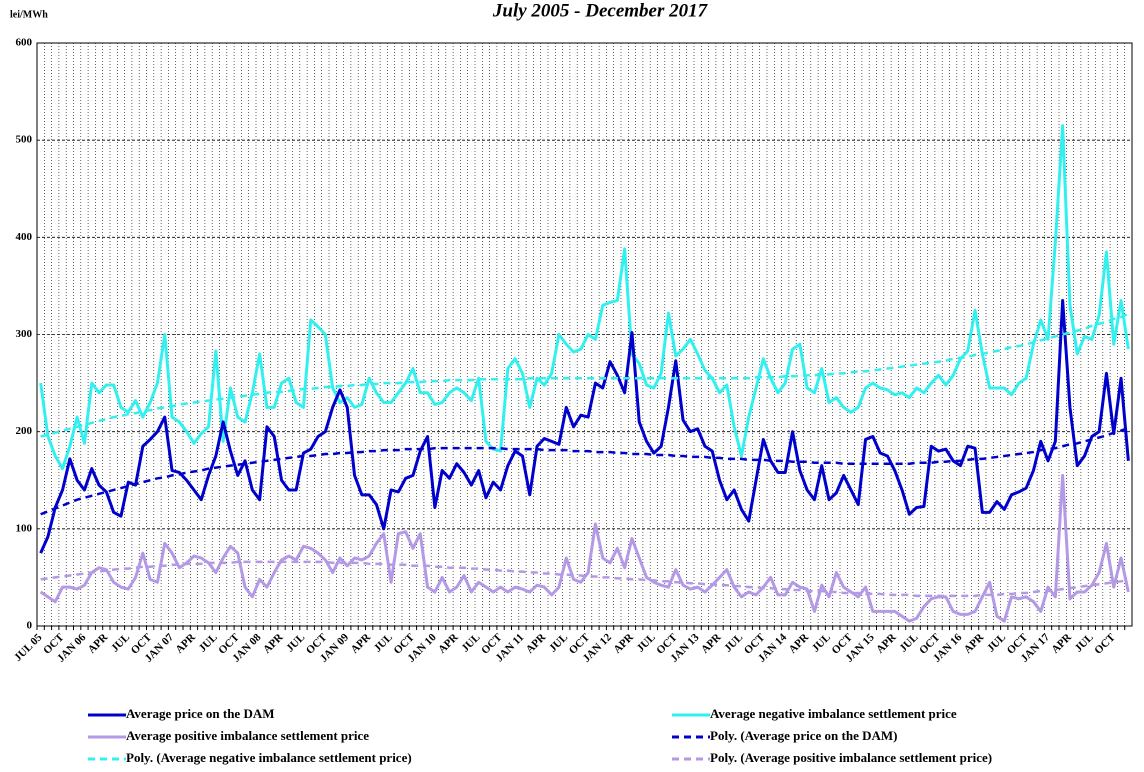 The image size is (1144, 772). Describe the element at coordinates (24, 431) in the screenshot. I see `y-tick-label: 200` at that location.